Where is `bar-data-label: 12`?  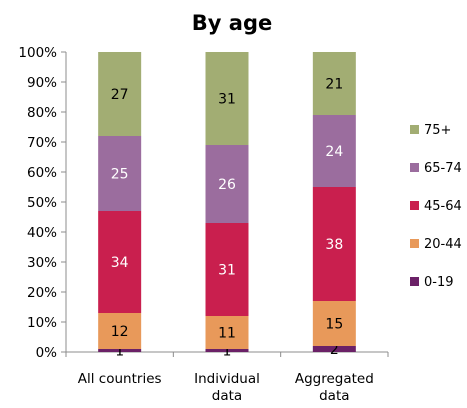
bar-data-label: 12 is located at coordinates (120, 332).